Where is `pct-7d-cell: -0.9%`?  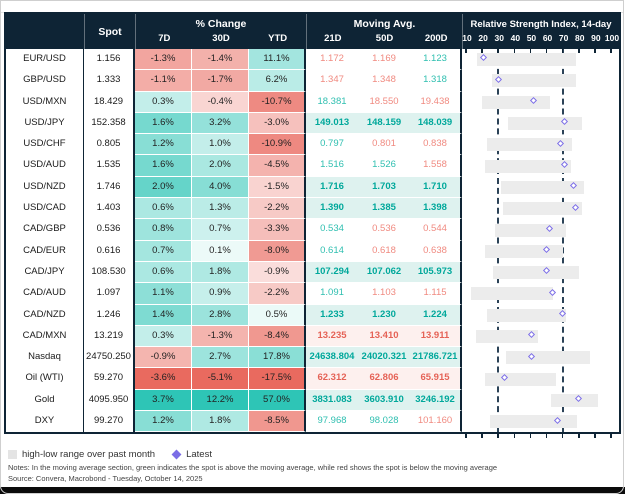 pct-7d-cell: -0.9% is located at coordinates (163, 358).